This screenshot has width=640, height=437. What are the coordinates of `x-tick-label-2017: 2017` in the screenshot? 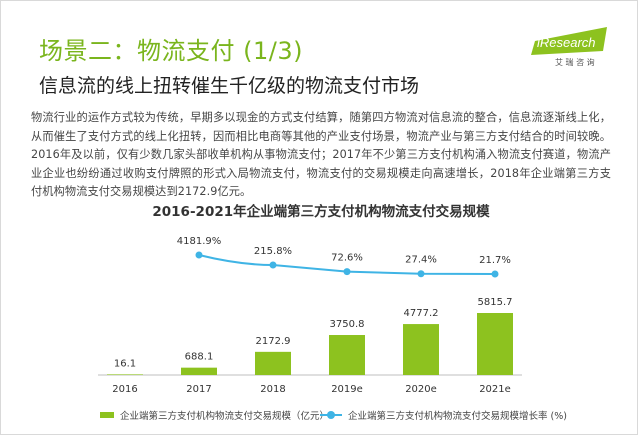 It's located at (198, 389).